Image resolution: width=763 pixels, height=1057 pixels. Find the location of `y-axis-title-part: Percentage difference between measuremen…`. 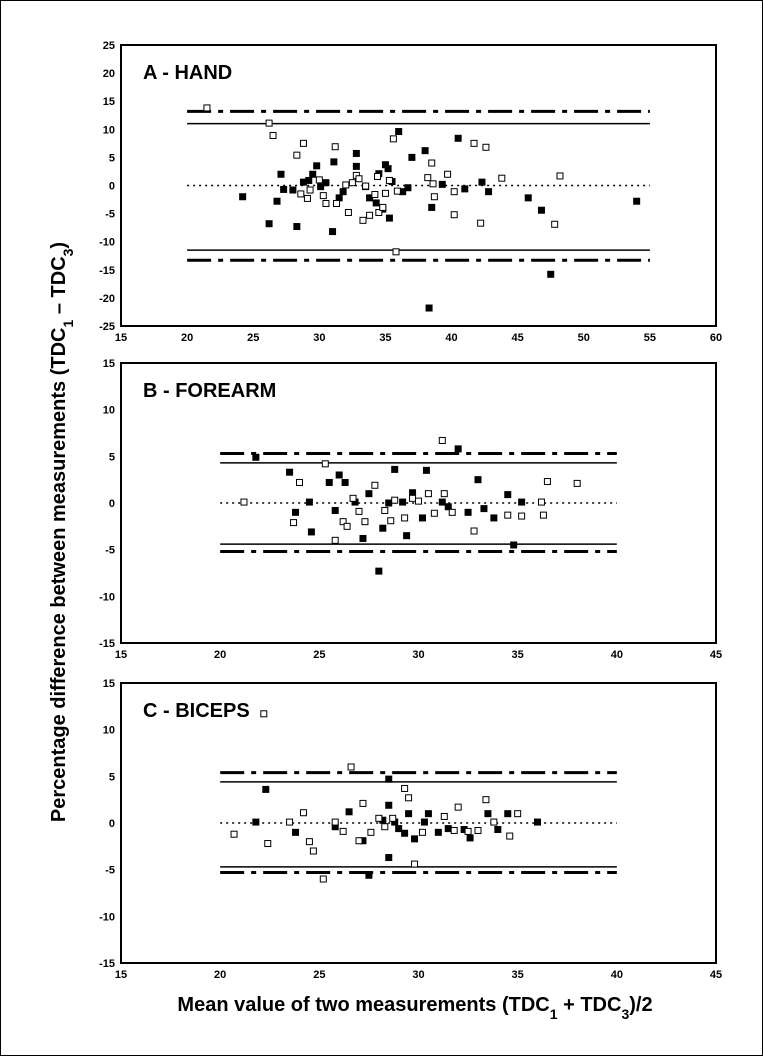

y-axis-title-part: Percentage difference between measuremen… is located at coordinates (59, 575).